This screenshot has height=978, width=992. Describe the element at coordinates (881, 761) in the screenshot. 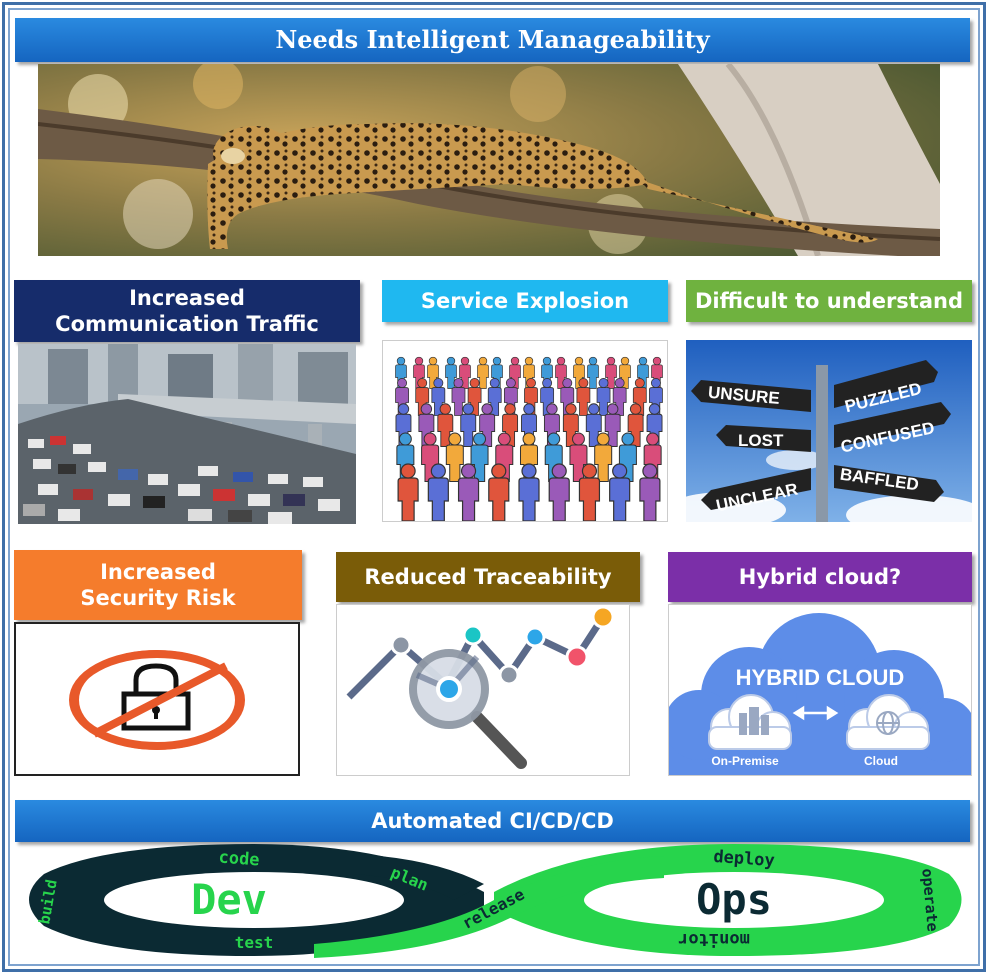

I see `cloud-label: Cloud` at that location.